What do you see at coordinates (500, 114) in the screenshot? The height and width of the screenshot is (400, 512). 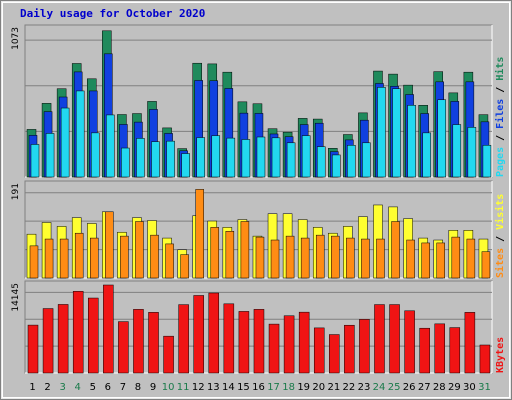 I see `legend-files: Files` at bounding box center [500, 114].